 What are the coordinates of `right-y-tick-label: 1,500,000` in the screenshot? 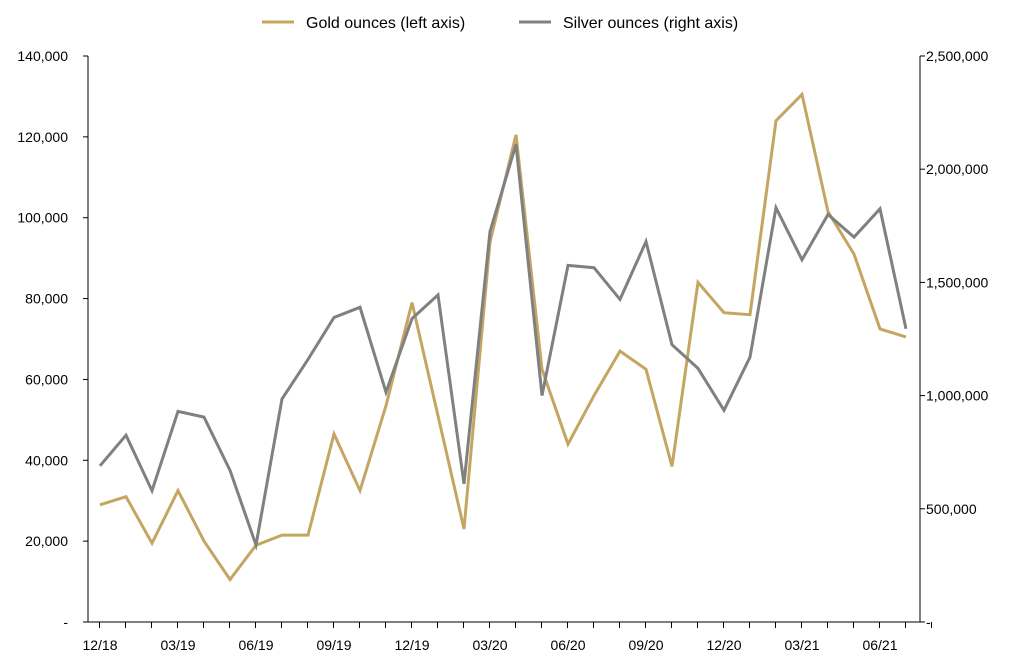 It's located at (957, 282).